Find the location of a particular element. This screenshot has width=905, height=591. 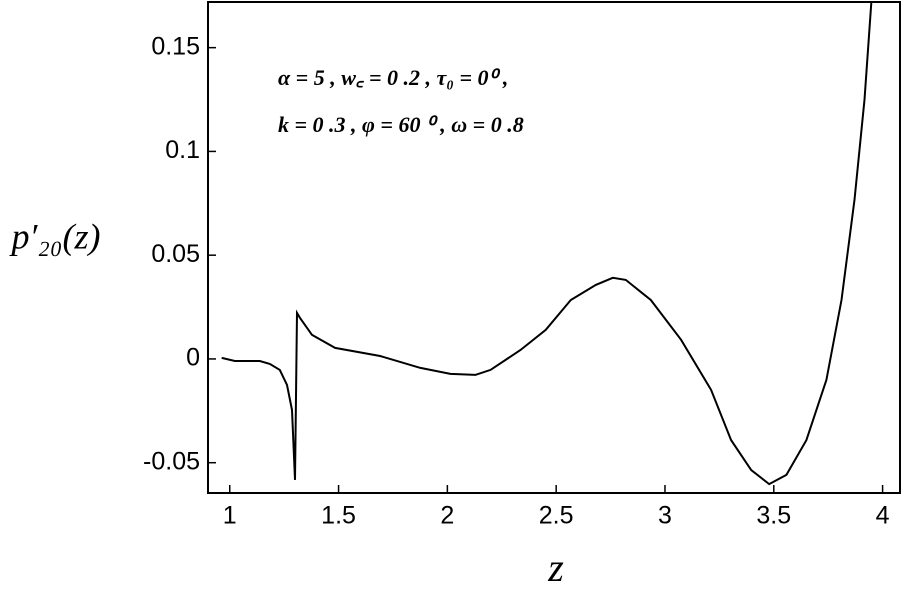

y-axis-title: p′₂₀(z) is located at coordinates (55, 236).